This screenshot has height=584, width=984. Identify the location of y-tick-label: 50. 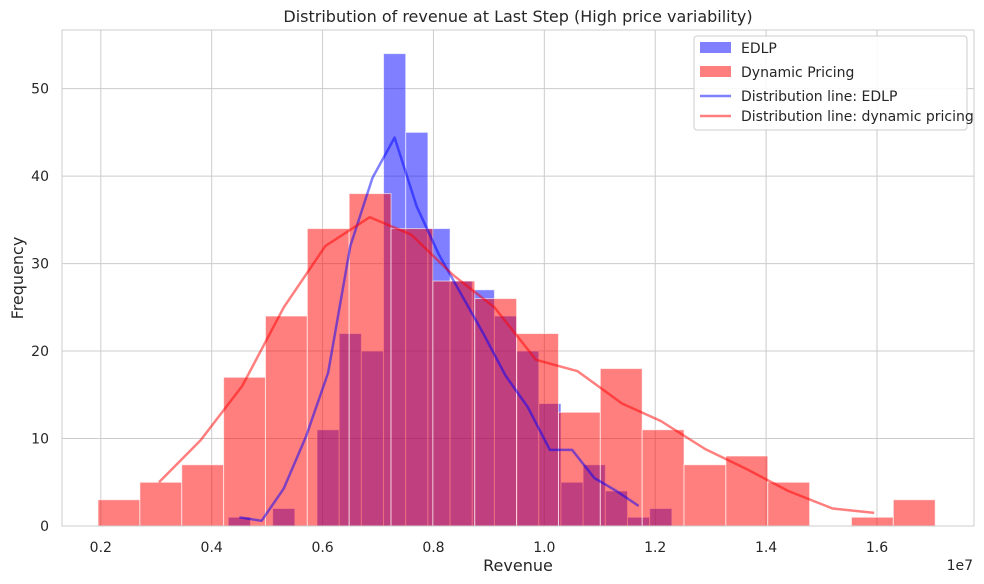
(40, 90).